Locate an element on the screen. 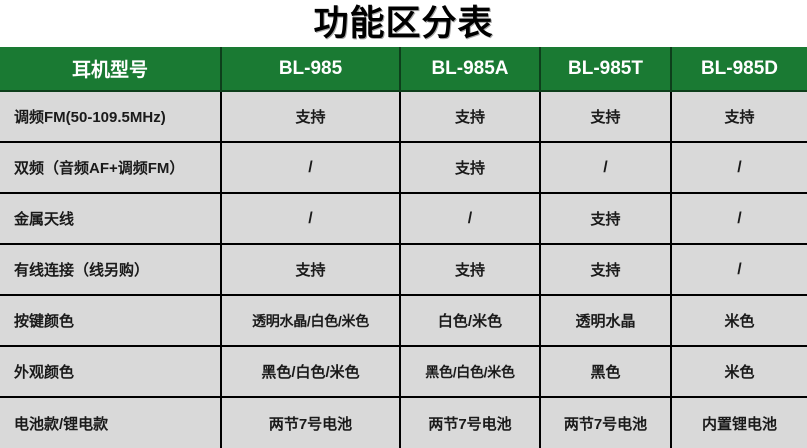  column-header-bl985a: BL-985A is located at coordinates (470, 69).